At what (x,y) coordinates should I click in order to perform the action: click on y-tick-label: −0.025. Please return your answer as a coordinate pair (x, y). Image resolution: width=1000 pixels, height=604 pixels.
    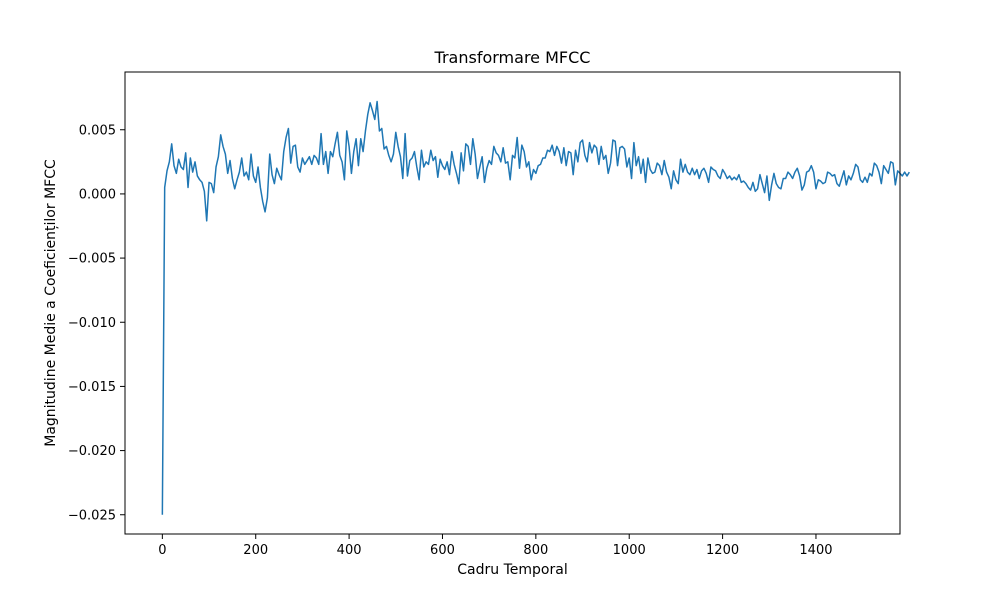
    Looking at the image, I should click on (92, 515).